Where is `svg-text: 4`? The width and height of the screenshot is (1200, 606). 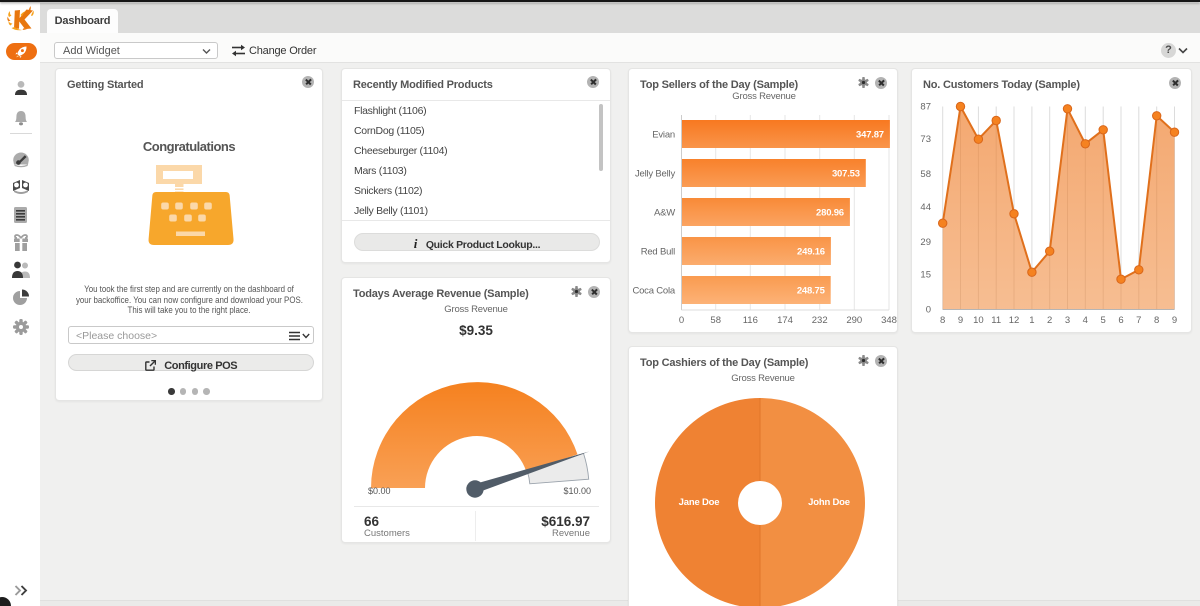
svg-text: 4 is located at coordinates (1085, 320).